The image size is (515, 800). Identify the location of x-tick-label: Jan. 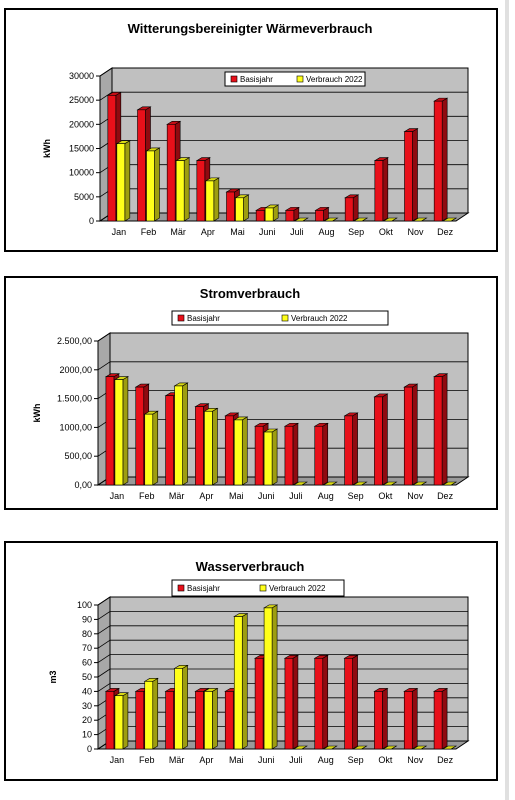
(117, 760).